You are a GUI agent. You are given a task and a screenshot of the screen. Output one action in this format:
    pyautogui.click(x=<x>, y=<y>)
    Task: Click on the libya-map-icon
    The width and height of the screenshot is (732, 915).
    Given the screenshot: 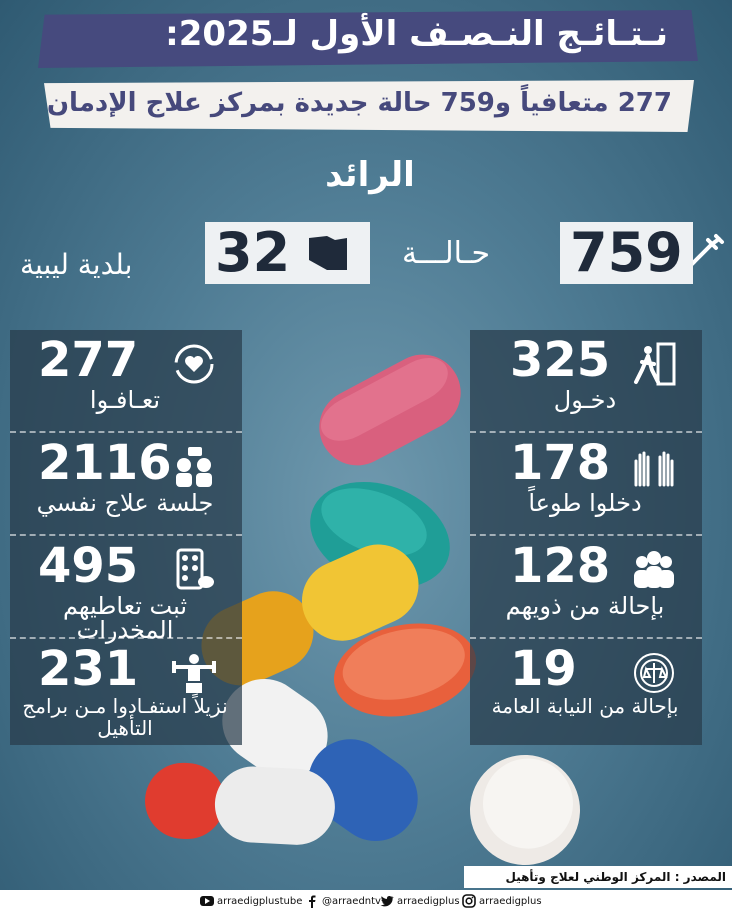 What is the action you would take?
    pyautogui.click(x=328, y=253)
    